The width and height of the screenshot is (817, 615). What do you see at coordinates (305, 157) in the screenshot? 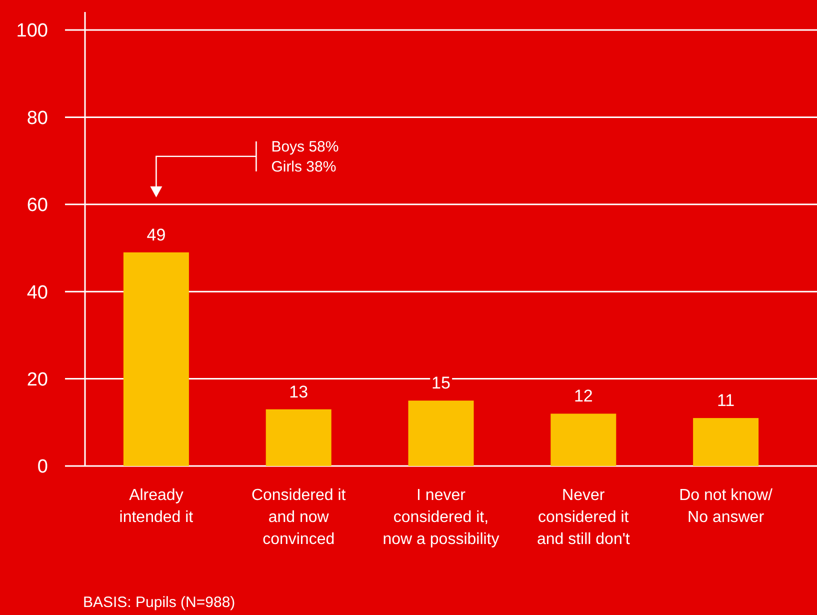
I see `annotation: Boys 58% Girls 38%` at bounding box center [305, 157].